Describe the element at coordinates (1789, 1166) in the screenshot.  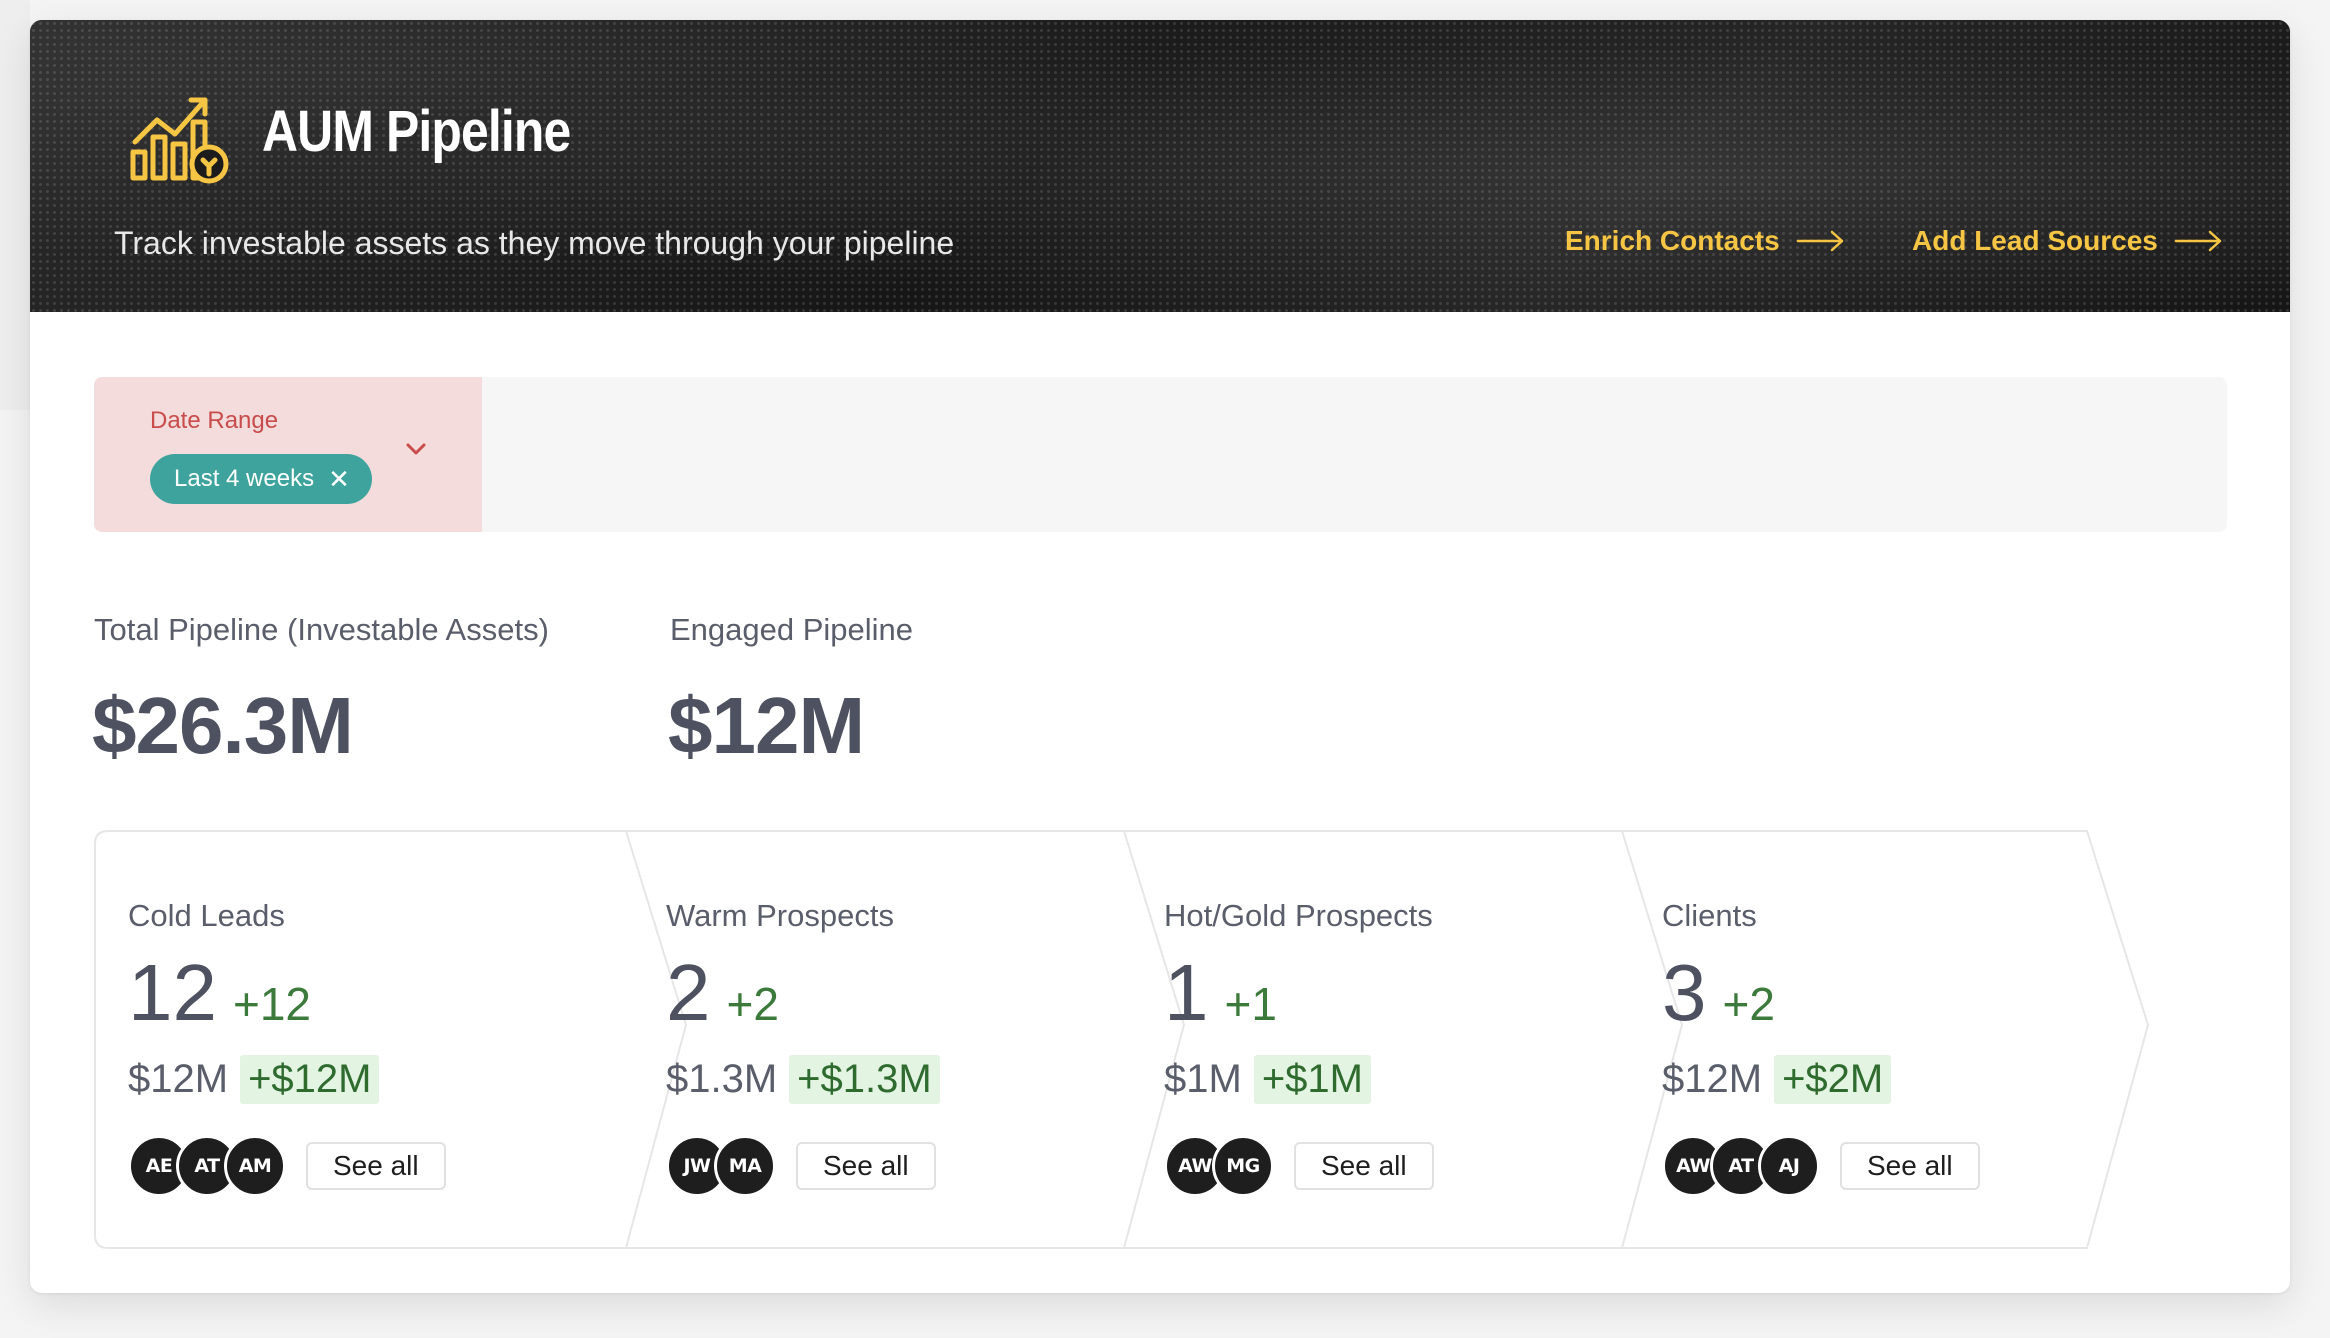
I see `avatar: AJ` at that location.